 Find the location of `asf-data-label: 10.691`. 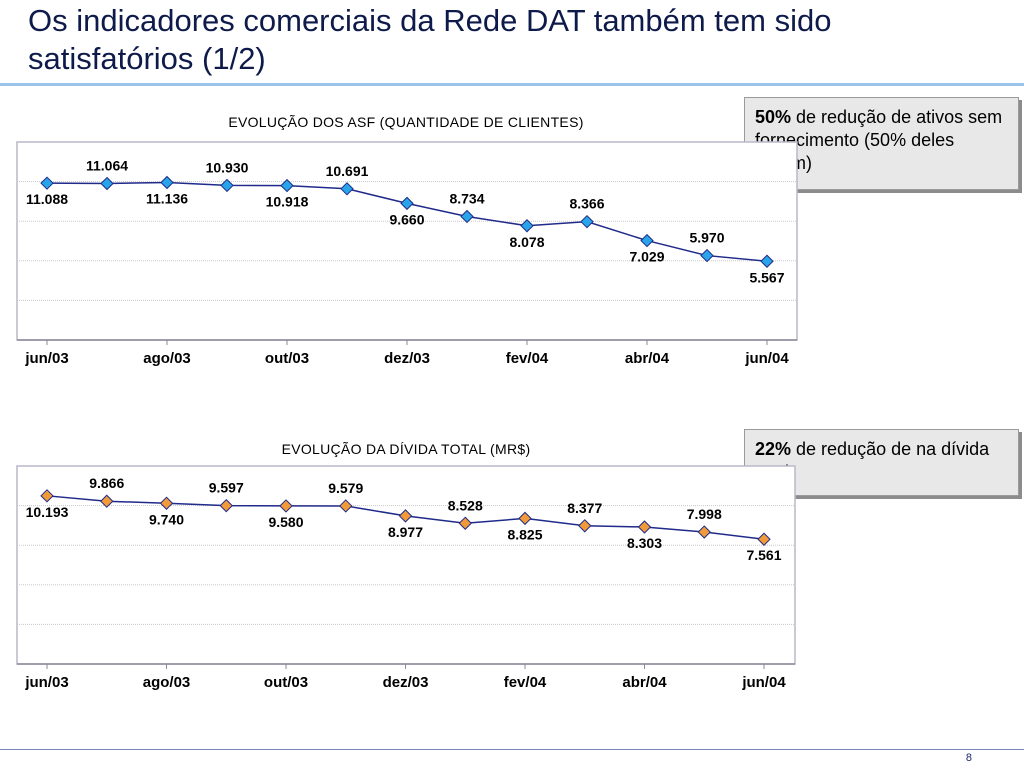

asf-data-label: 10.691 is located at coordinates (347, 171).